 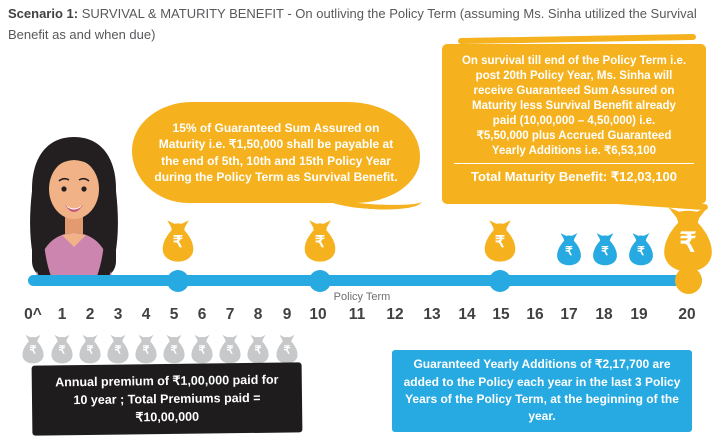 What do you see at coordinates (74, 211) in the screenshot?
I see `policyholder-illustration` at bounding box center [74, 211].